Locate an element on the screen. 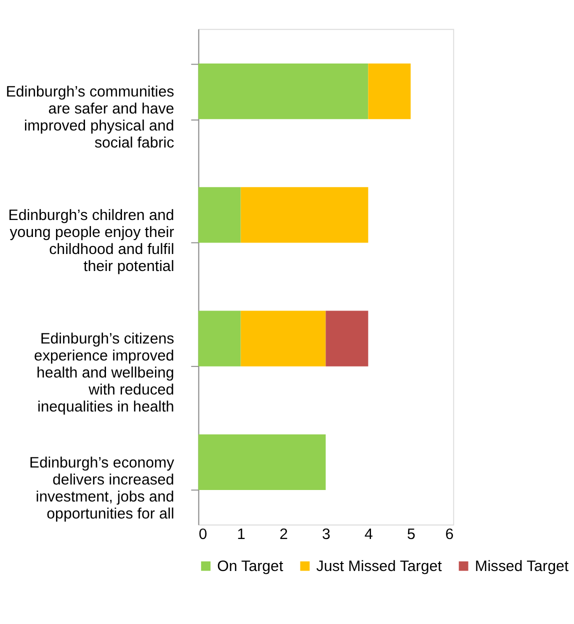  x-tick-label: 6 is located at coordinates (449, 535).